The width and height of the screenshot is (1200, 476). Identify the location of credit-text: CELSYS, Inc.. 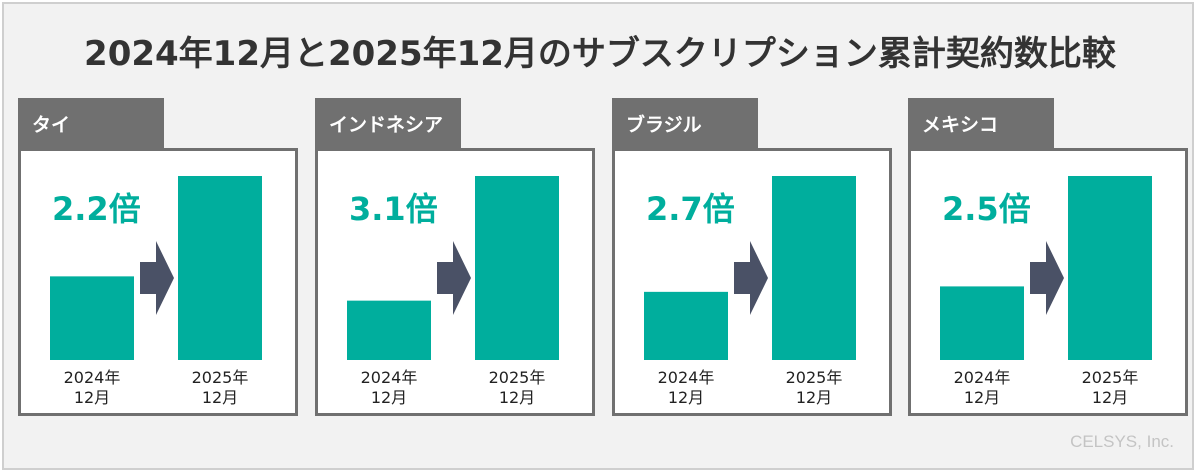
(1122, 441).